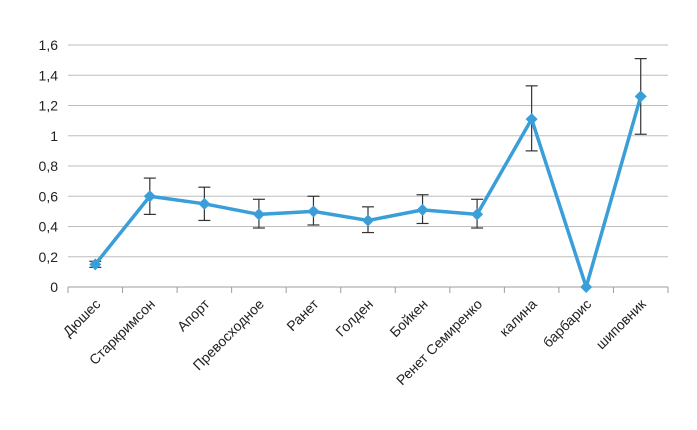 The image size is (697, 430). What do you see at coordinates (193, 314) in the screenshot?
I see `x-tick-label: Апорт` at bounding box center [193, 314].